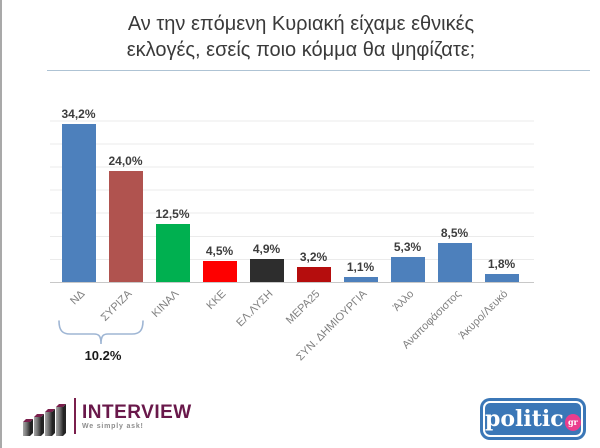 This screenshot has width=600, height=448. Describe the element at coordinates (454, 233) in the screenshot. I see `value-label: 8,5%` at that location.